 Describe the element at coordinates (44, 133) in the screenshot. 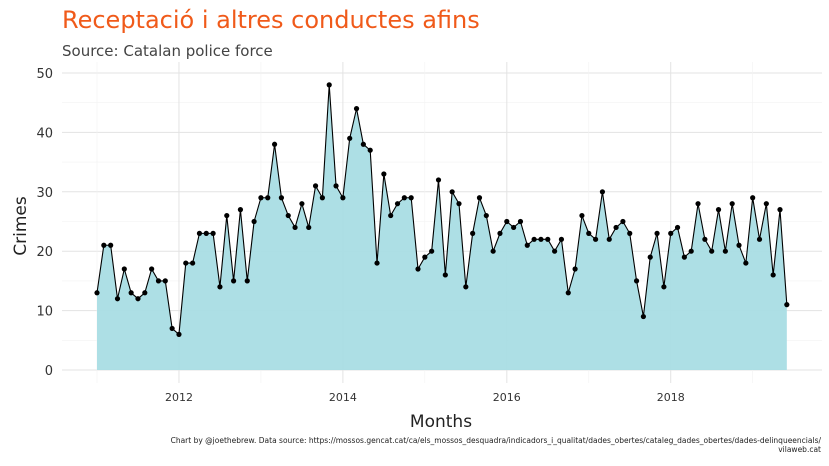

I see `y-tick-label: 40` at that location.